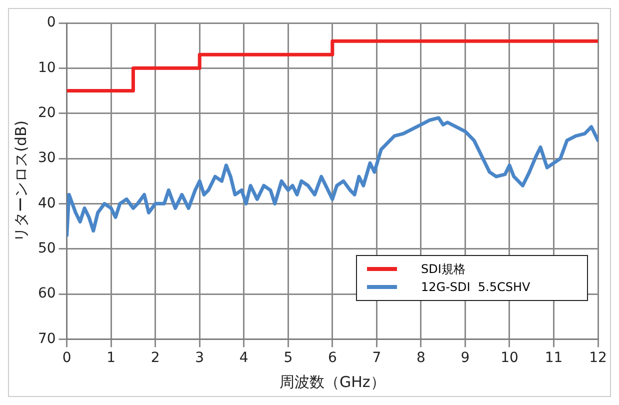 This screenshot has height=405, width=619. I want to click on x-tick-label: 7, so click(377, 358).